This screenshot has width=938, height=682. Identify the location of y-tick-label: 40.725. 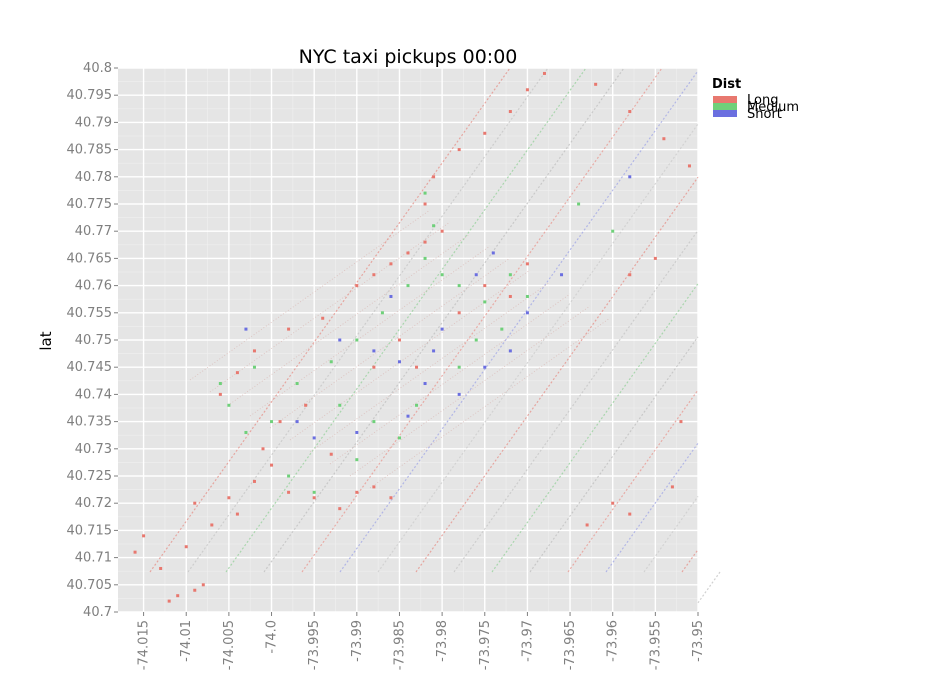
(90, 476).